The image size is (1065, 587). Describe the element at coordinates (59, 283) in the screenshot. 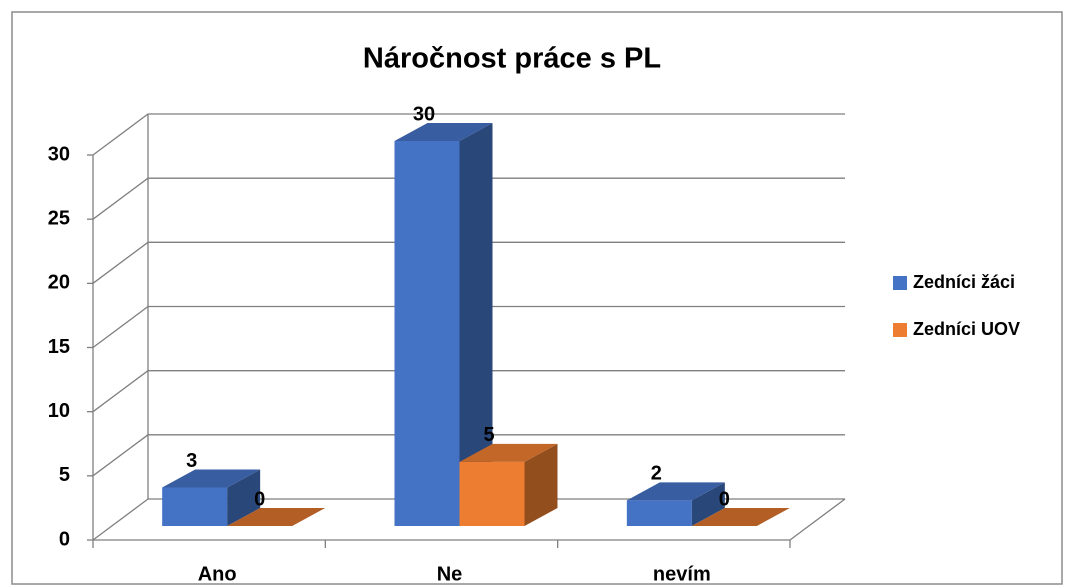

I see `y-tick-label: 20` at that location.